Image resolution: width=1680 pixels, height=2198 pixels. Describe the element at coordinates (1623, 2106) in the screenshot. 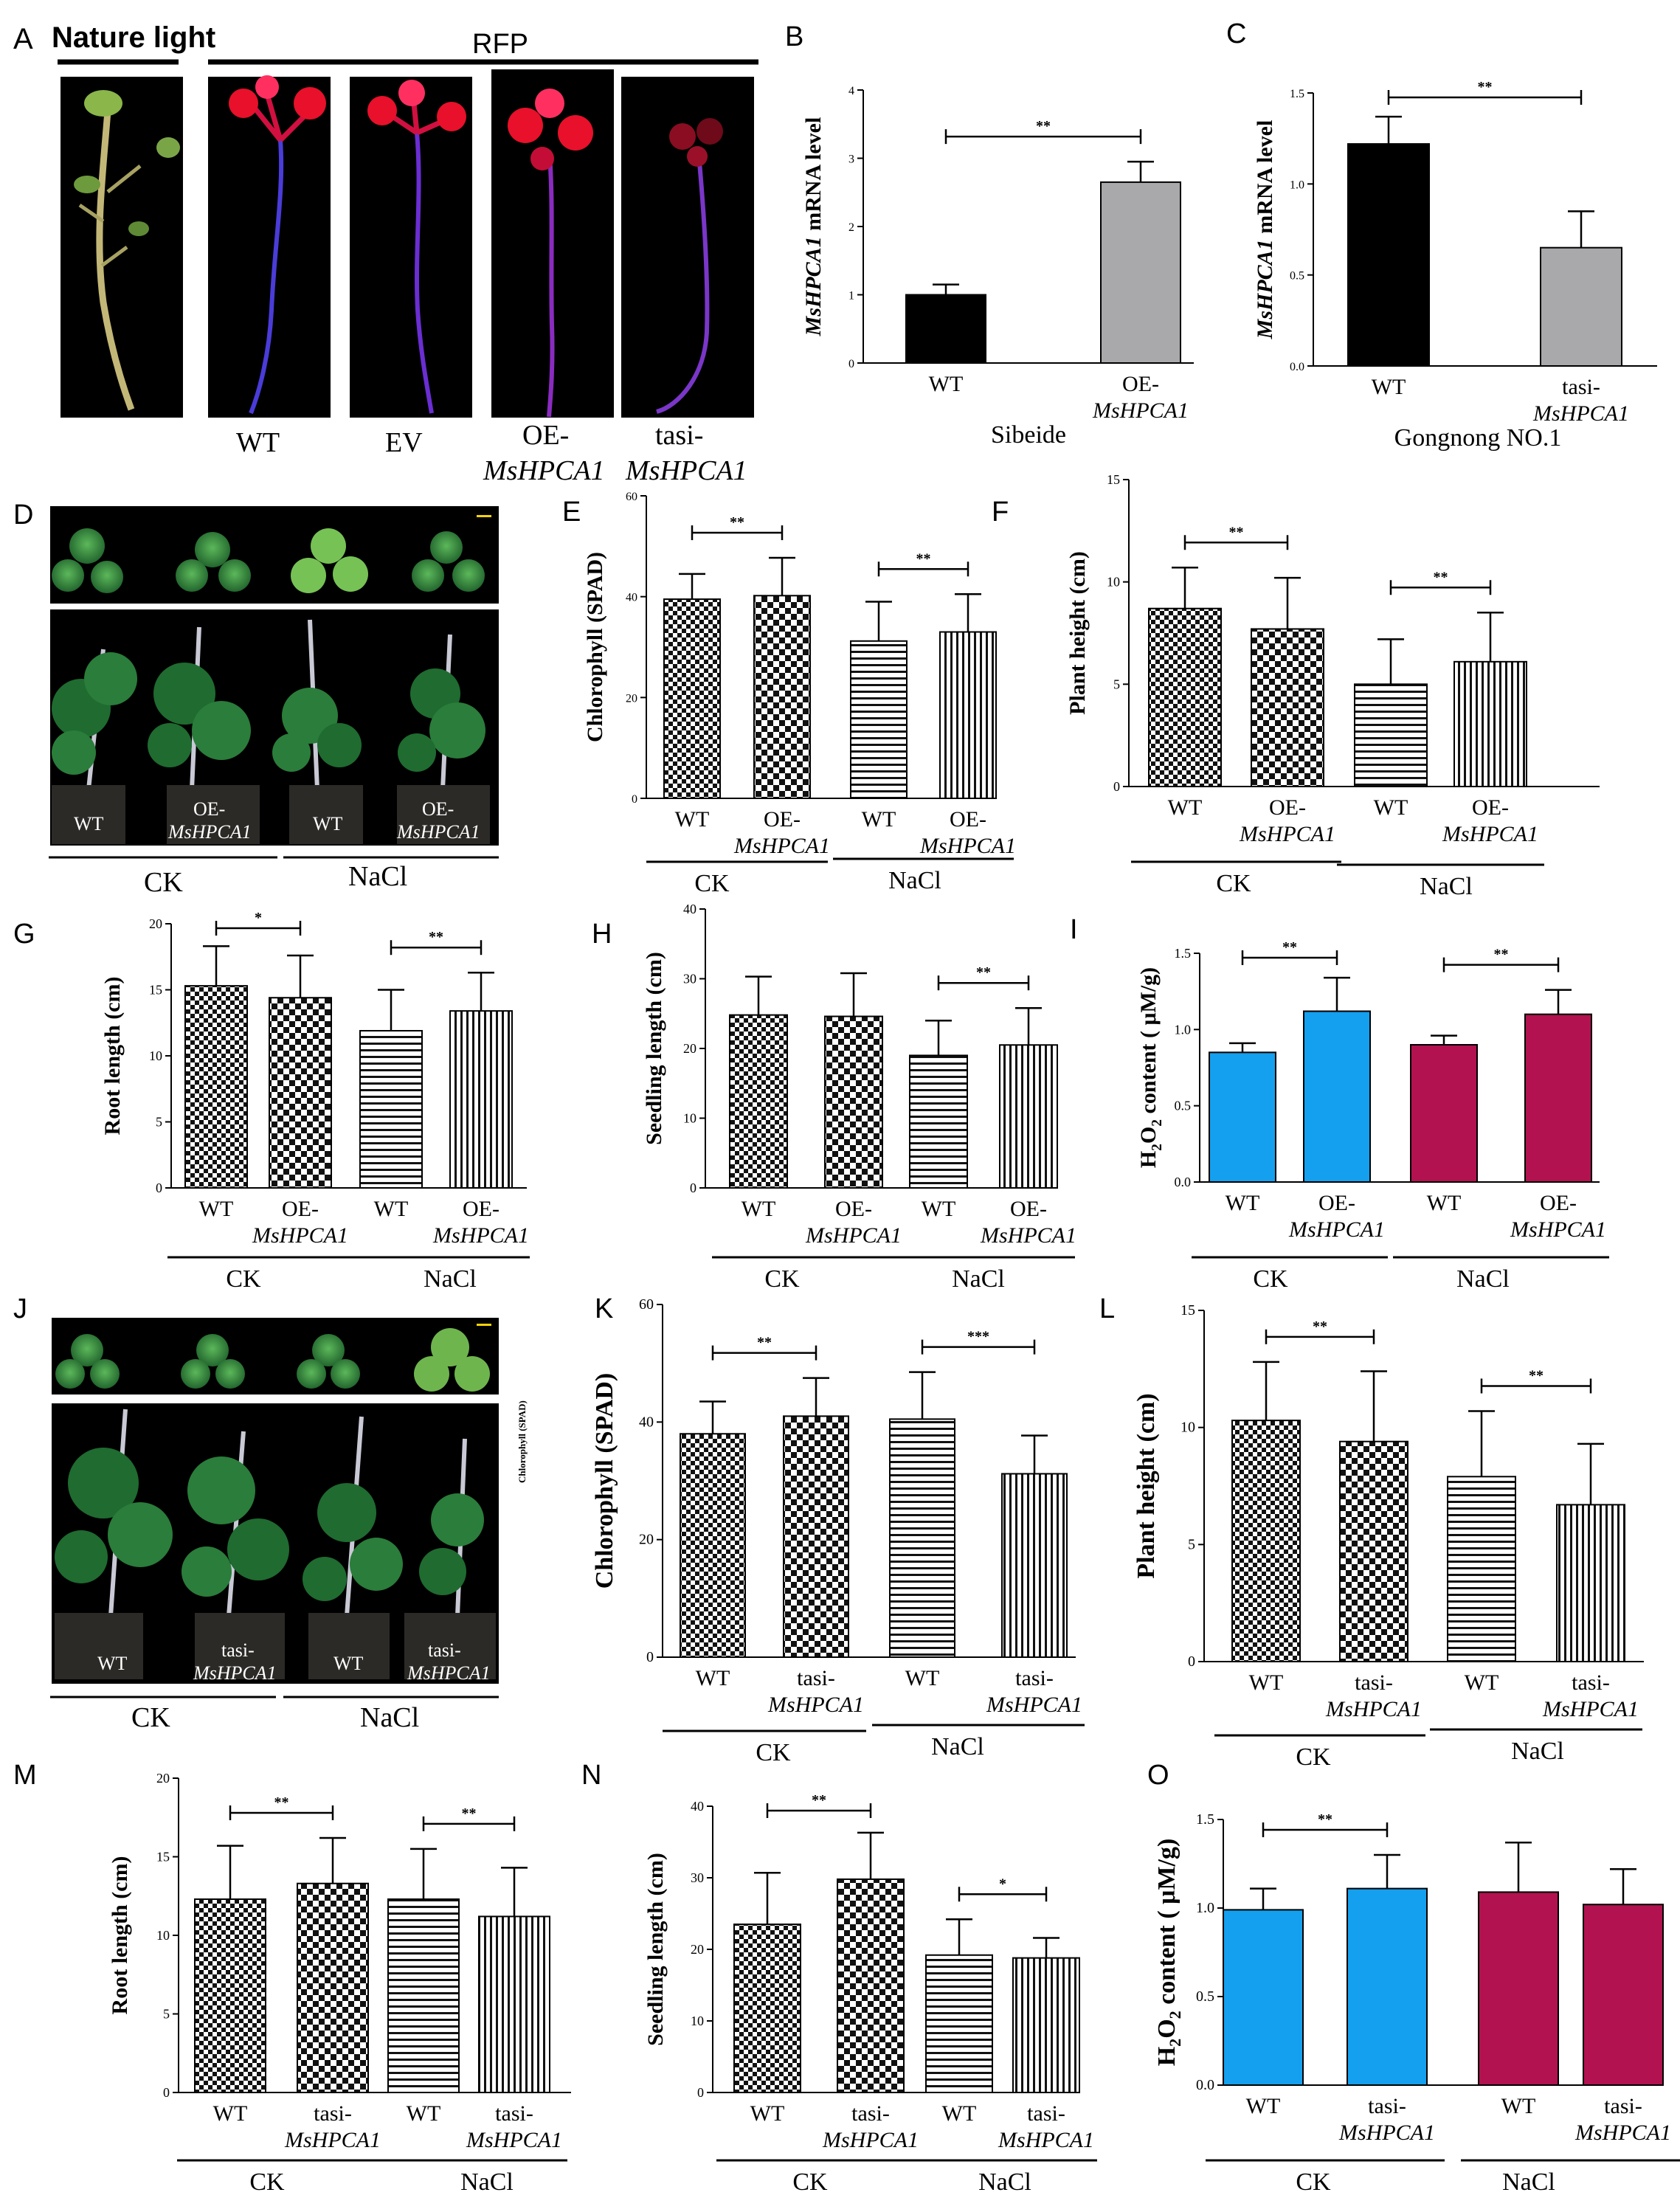

I see `x-tick-label-o: tasi-` at that location.